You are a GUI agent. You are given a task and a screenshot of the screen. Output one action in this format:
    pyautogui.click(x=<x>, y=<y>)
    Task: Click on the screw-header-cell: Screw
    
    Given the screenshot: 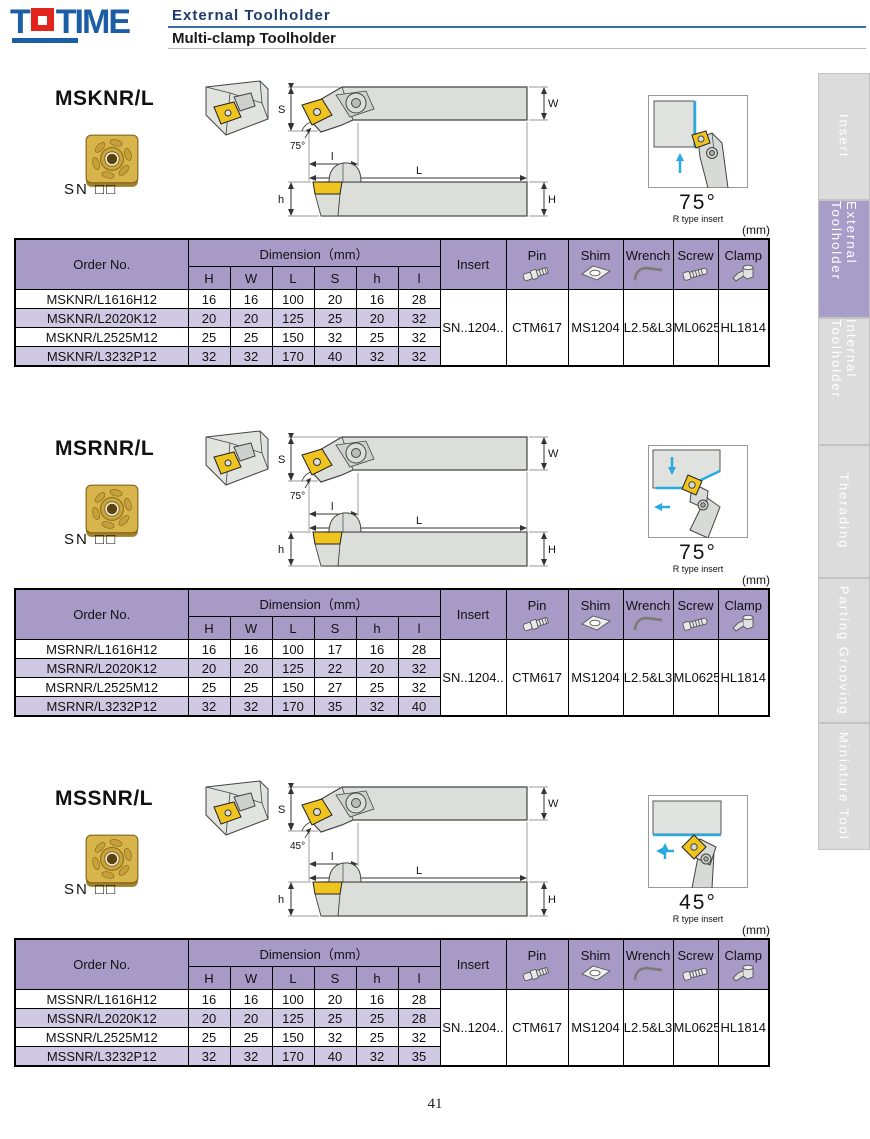 What is the action you would take?
    pyautogui.click(x=695, y=264)
    